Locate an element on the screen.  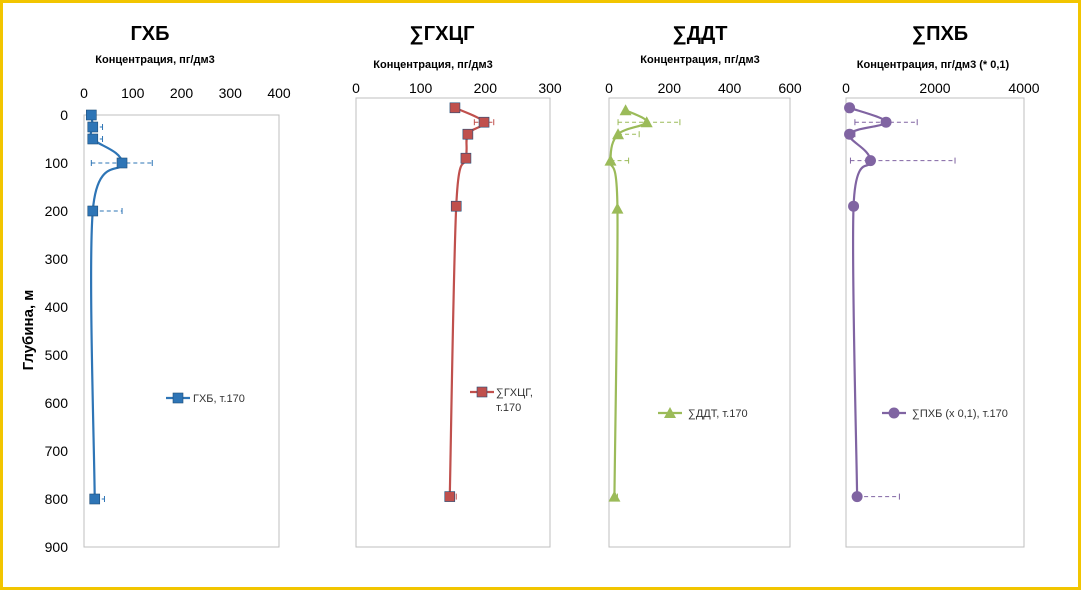
legend: ∑ГХЦГ, т.170 is located at coordinates (503, 400).